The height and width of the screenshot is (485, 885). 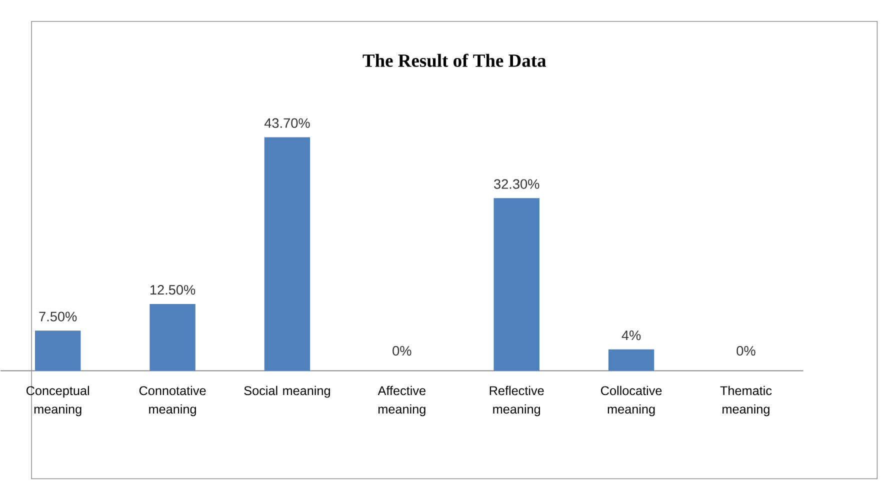 What do you see at coordinates (517, 401) in the screenshot?
I see `x-tick-label: Reflective meaning` at bounding box center [517, 401].